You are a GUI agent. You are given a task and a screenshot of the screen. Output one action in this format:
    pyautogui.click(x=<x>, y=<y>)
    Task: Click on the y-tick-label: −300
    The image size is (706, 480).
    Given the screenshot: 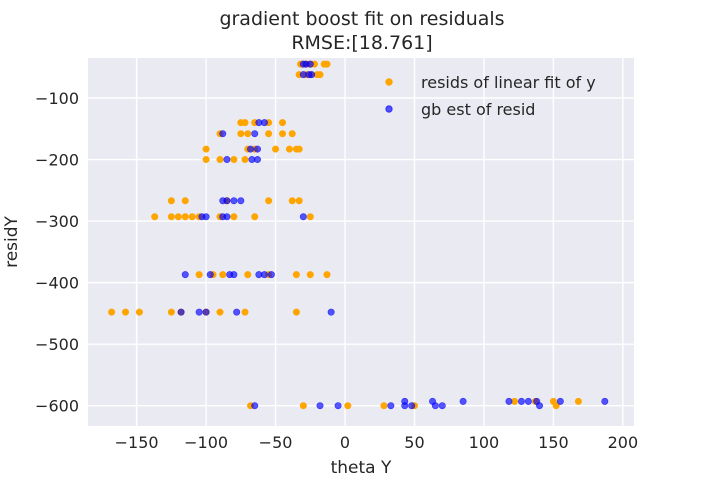 What is the action you would take?
    pyautogui.click(x=57, y=221)
    